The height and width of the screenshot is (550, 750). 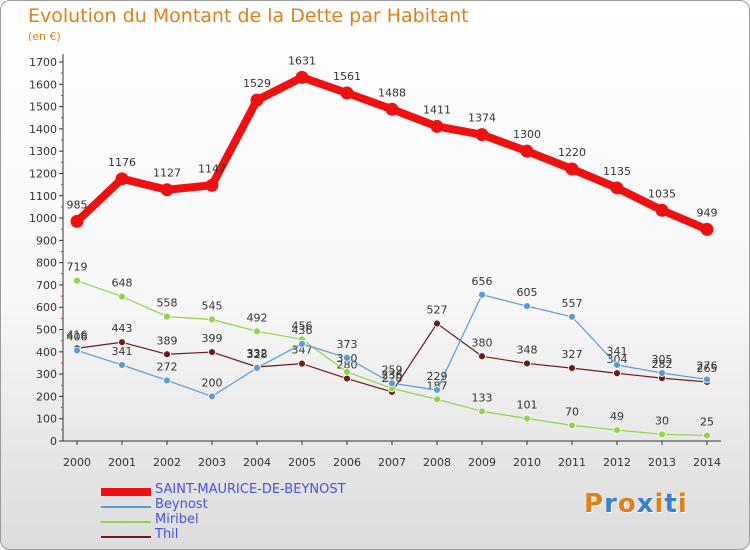 What do you see at coordinates (77, 462) in the screenshot?
I see `x-tick-label: 2000` at bounding box center [77, 462].